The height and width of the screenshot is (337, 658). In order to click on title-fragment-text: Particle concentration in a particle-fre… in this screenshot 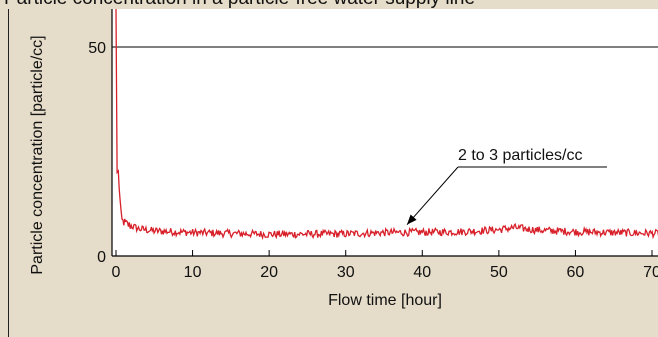, I will do `click(239, 4)`.